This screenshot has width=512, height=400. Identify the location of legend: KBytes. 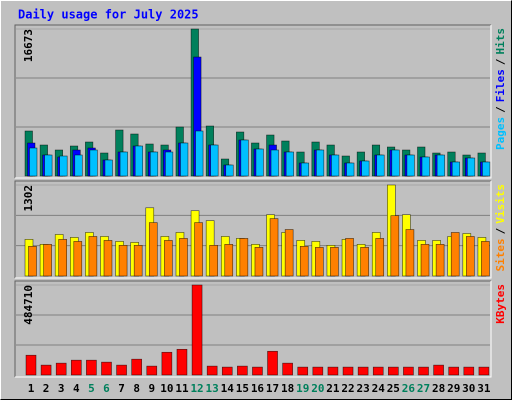
(500, 304).